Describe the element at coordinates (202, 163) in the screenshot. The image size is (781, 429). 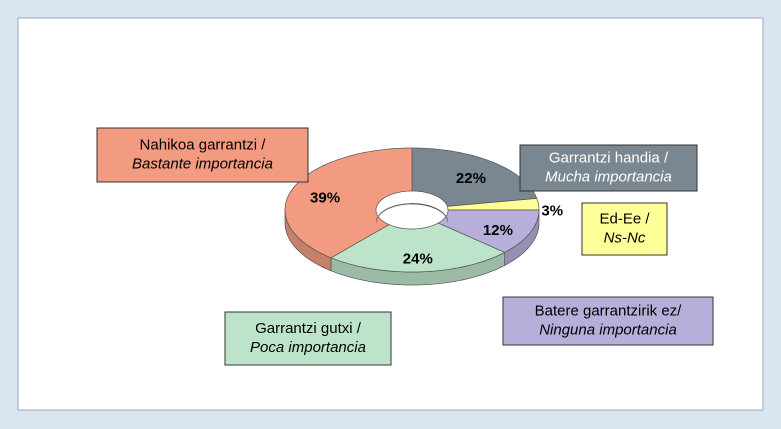
I see `category-label: Bastante importancia` at that location.